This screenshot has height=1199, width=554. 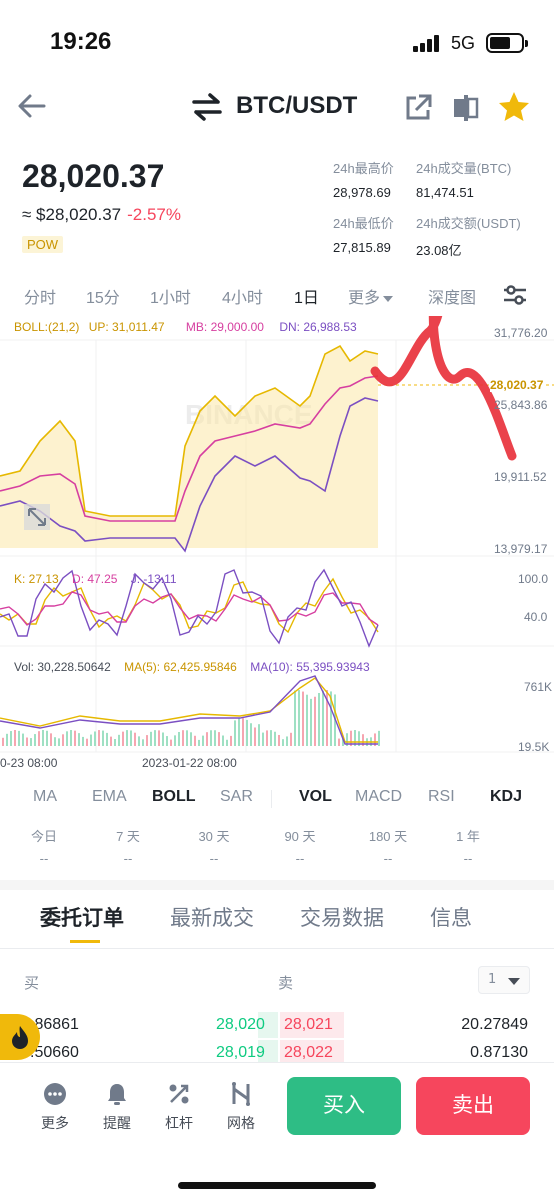 I want to click on ind-tab-kdj: KDJ, so click(x=506, y=796).